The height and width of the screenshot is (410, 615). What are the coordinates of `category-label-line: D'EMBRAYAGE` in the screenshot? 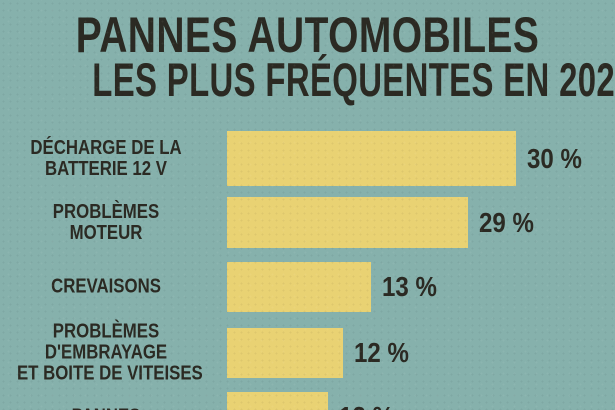 It's located at (106, 352).